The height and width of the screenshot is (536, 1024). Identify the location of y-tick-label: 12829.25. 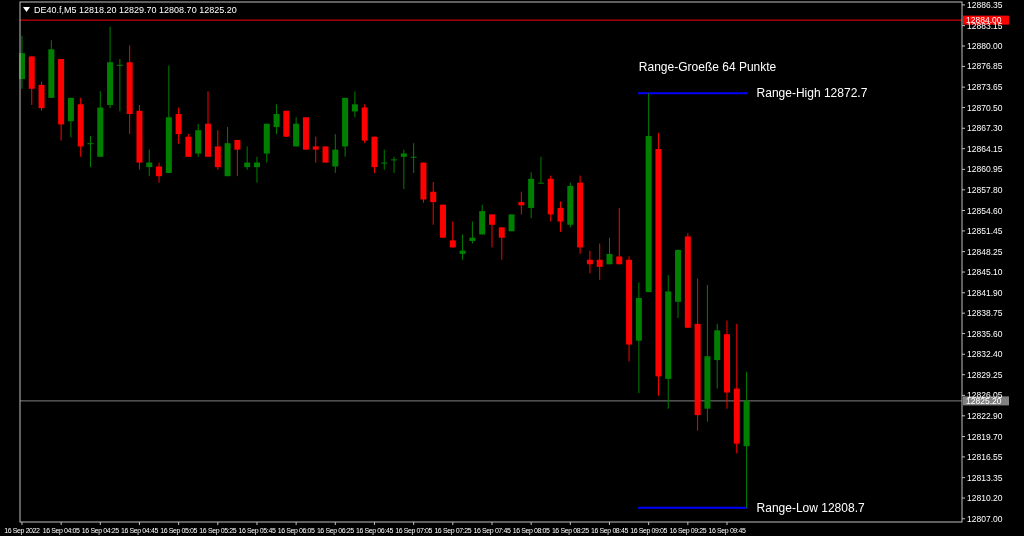
(985, 374).